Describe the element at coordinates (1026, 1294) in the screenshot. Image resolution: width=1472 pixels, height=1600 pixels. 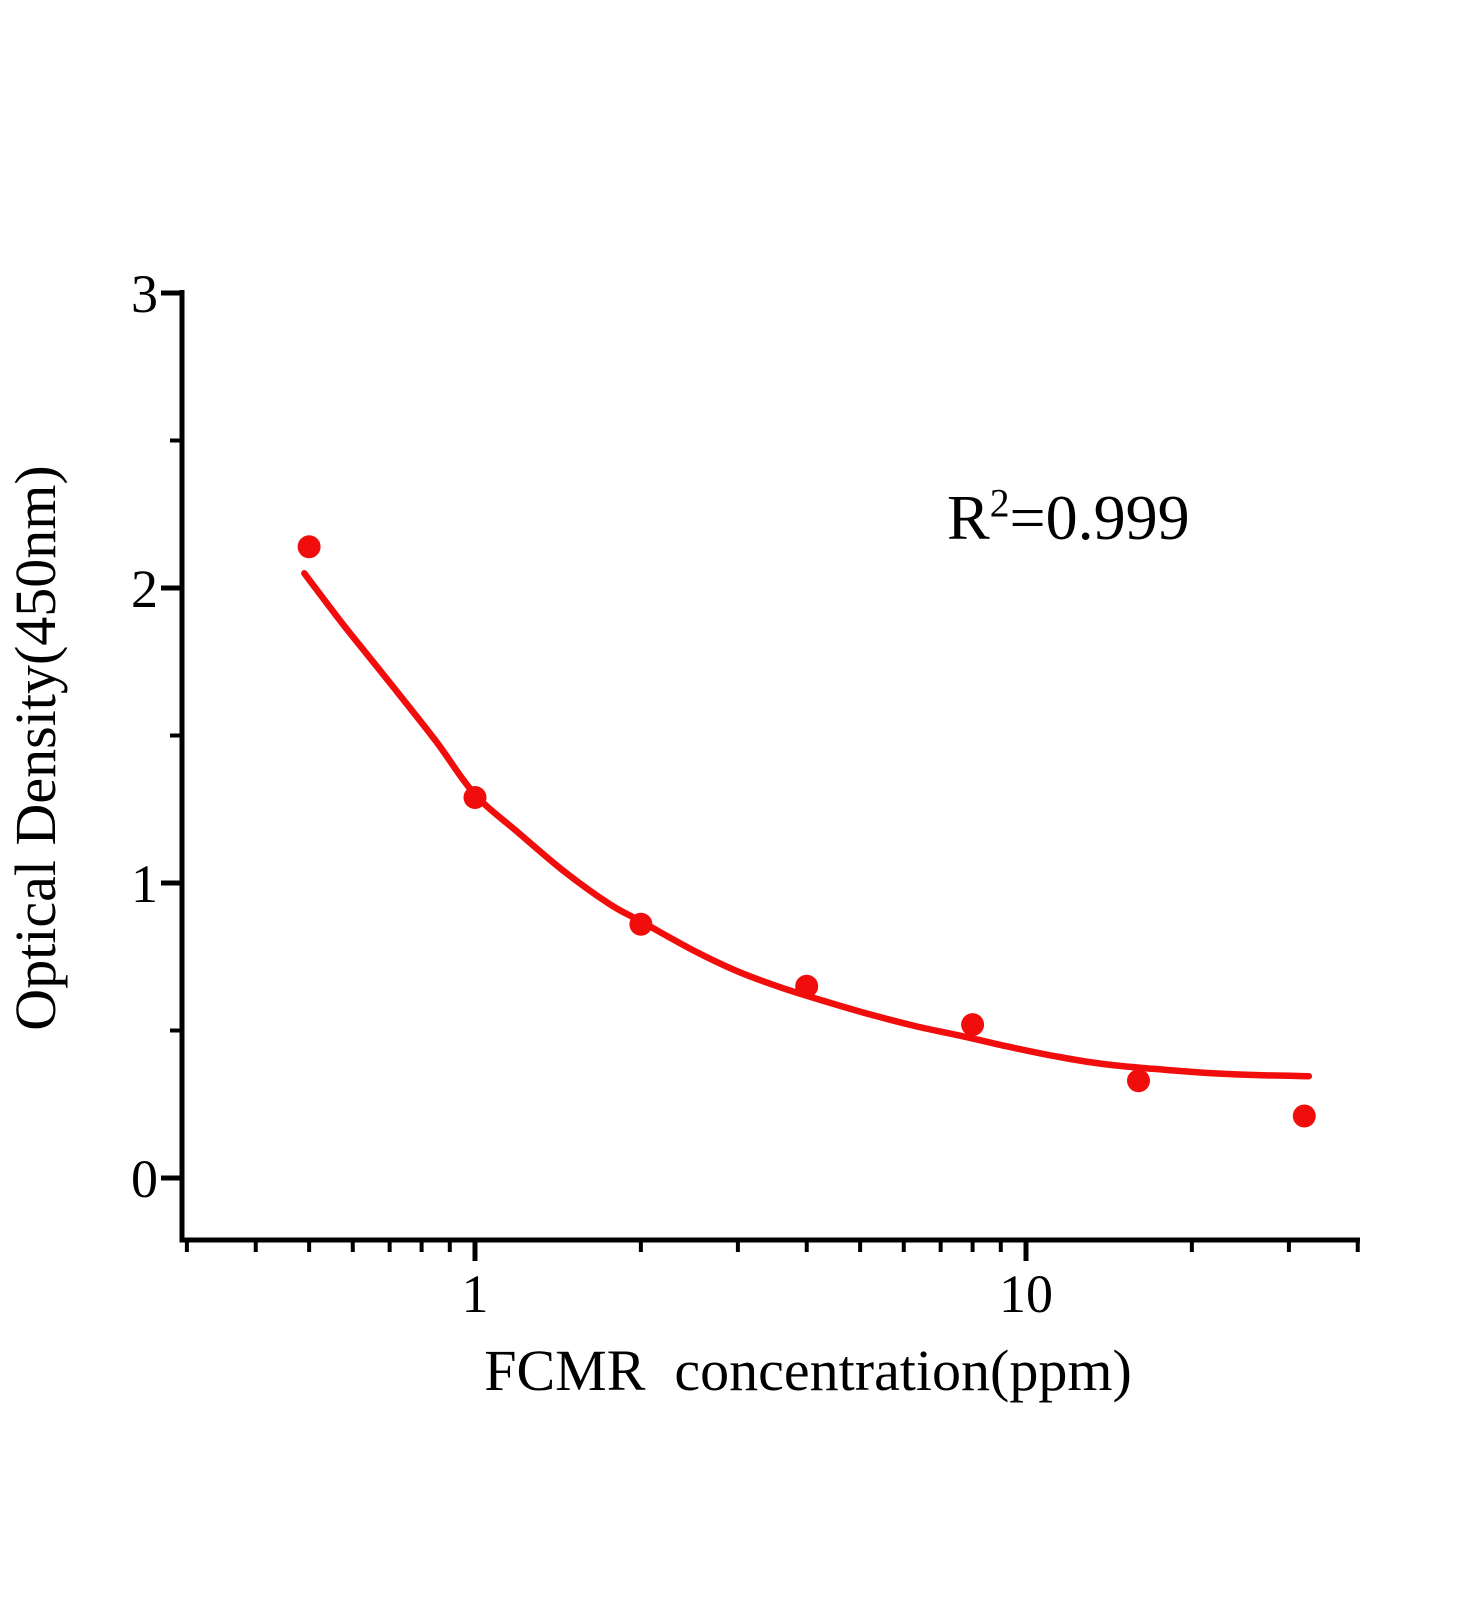
I see `x-tick-label: 10` at that location.